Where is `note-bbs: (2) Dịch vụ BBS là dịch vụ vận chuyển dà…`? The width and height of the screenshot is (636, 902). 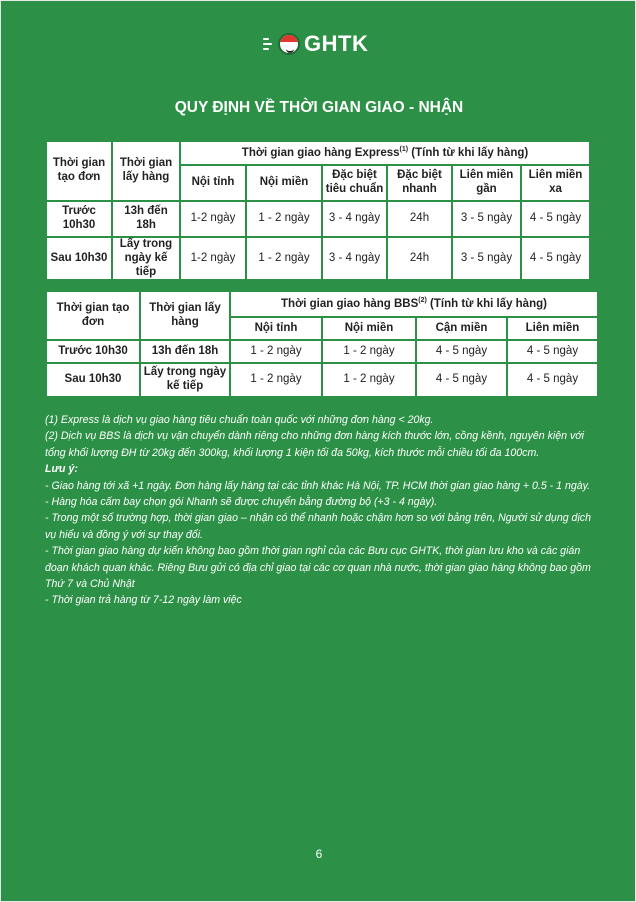 note-bbs: (2) Dịch vụ BBS là dịch vụ vận chuyển dà… is located at coordinates (315, 444).